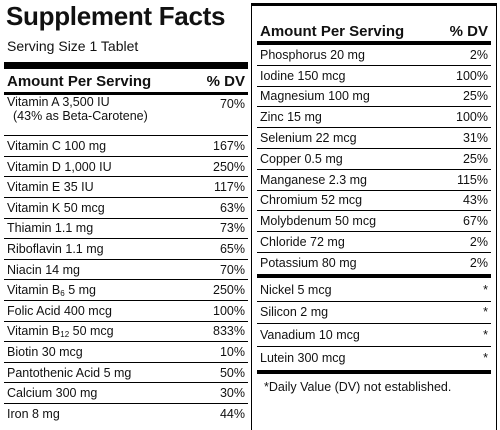 The width and height of the screenshot is (500, 430). I want to click on nutrient-name: Lutein 300 mcg, so click(303, 357).